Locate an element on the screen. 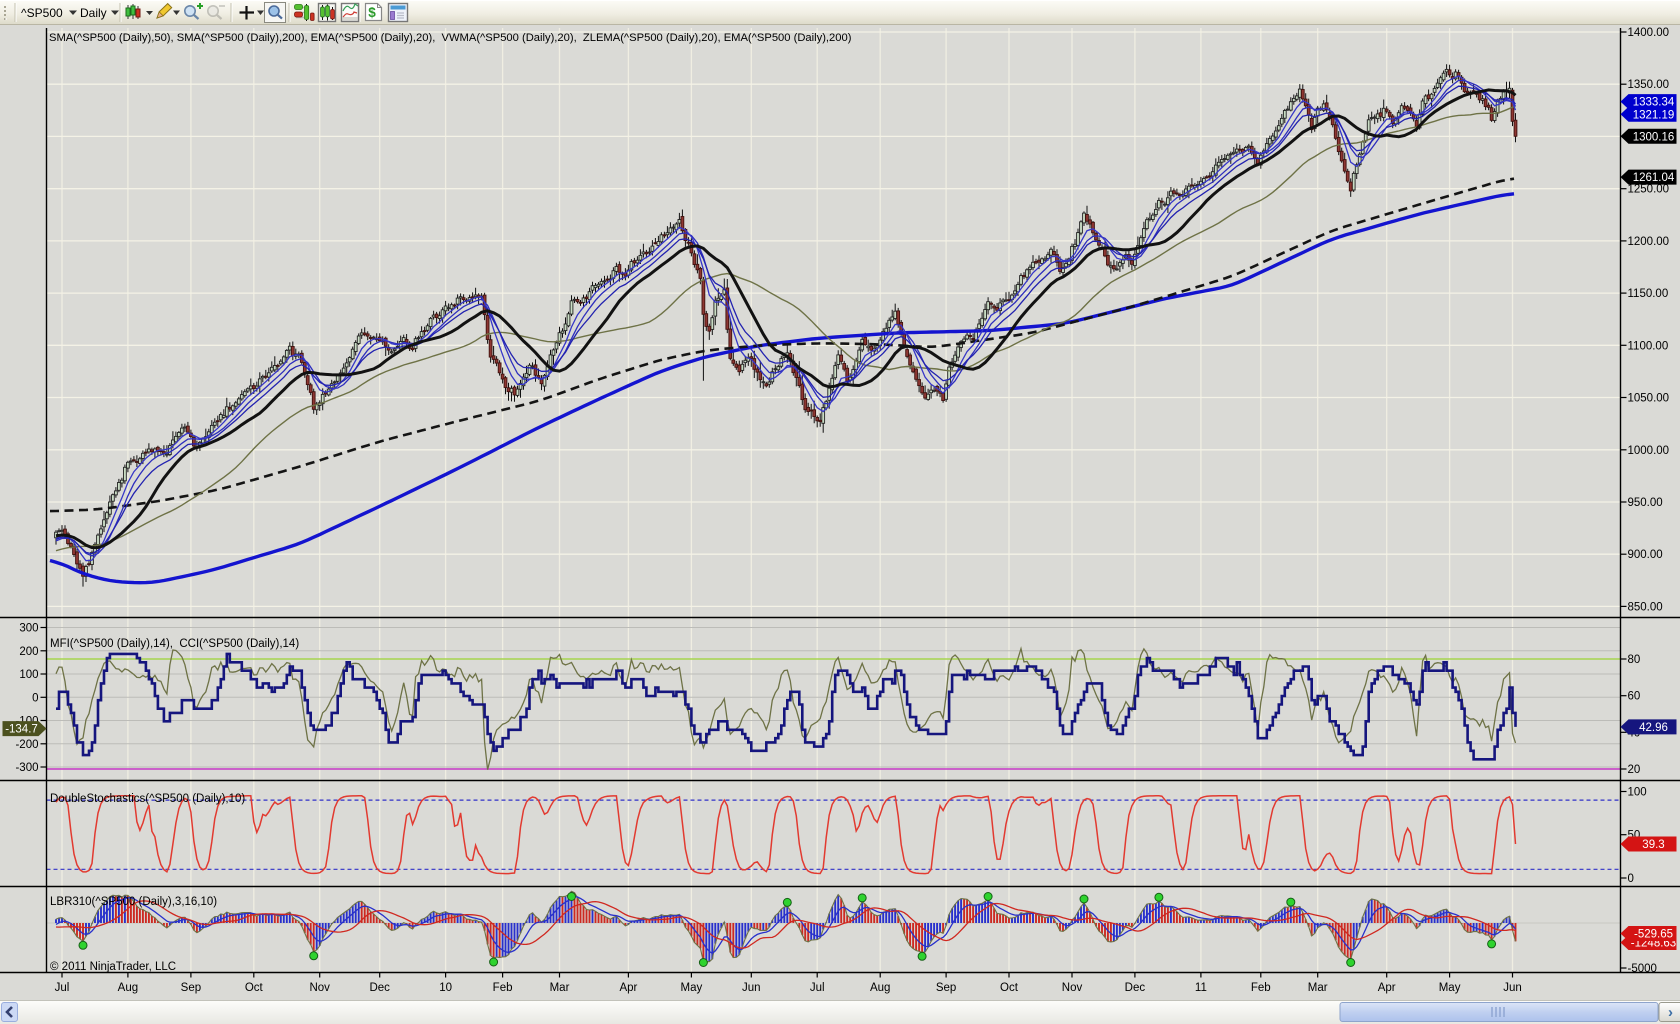 This screenshot has width=1680, height=1024. svg-text: 1200.00 is located at coordinates (1649, 242).